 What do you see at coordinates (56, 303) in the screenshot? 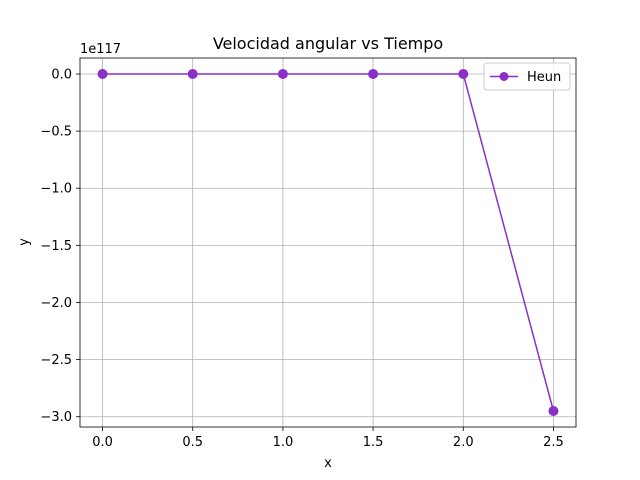
I see `y-tick-label: −2.0` at bounding box center [56, 303].